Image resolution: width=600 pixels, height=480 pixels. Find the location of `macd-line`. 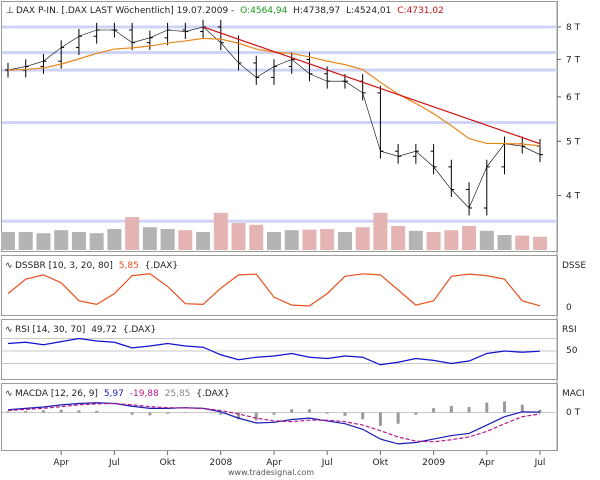

macd-line is located at coordinates (274, 423).